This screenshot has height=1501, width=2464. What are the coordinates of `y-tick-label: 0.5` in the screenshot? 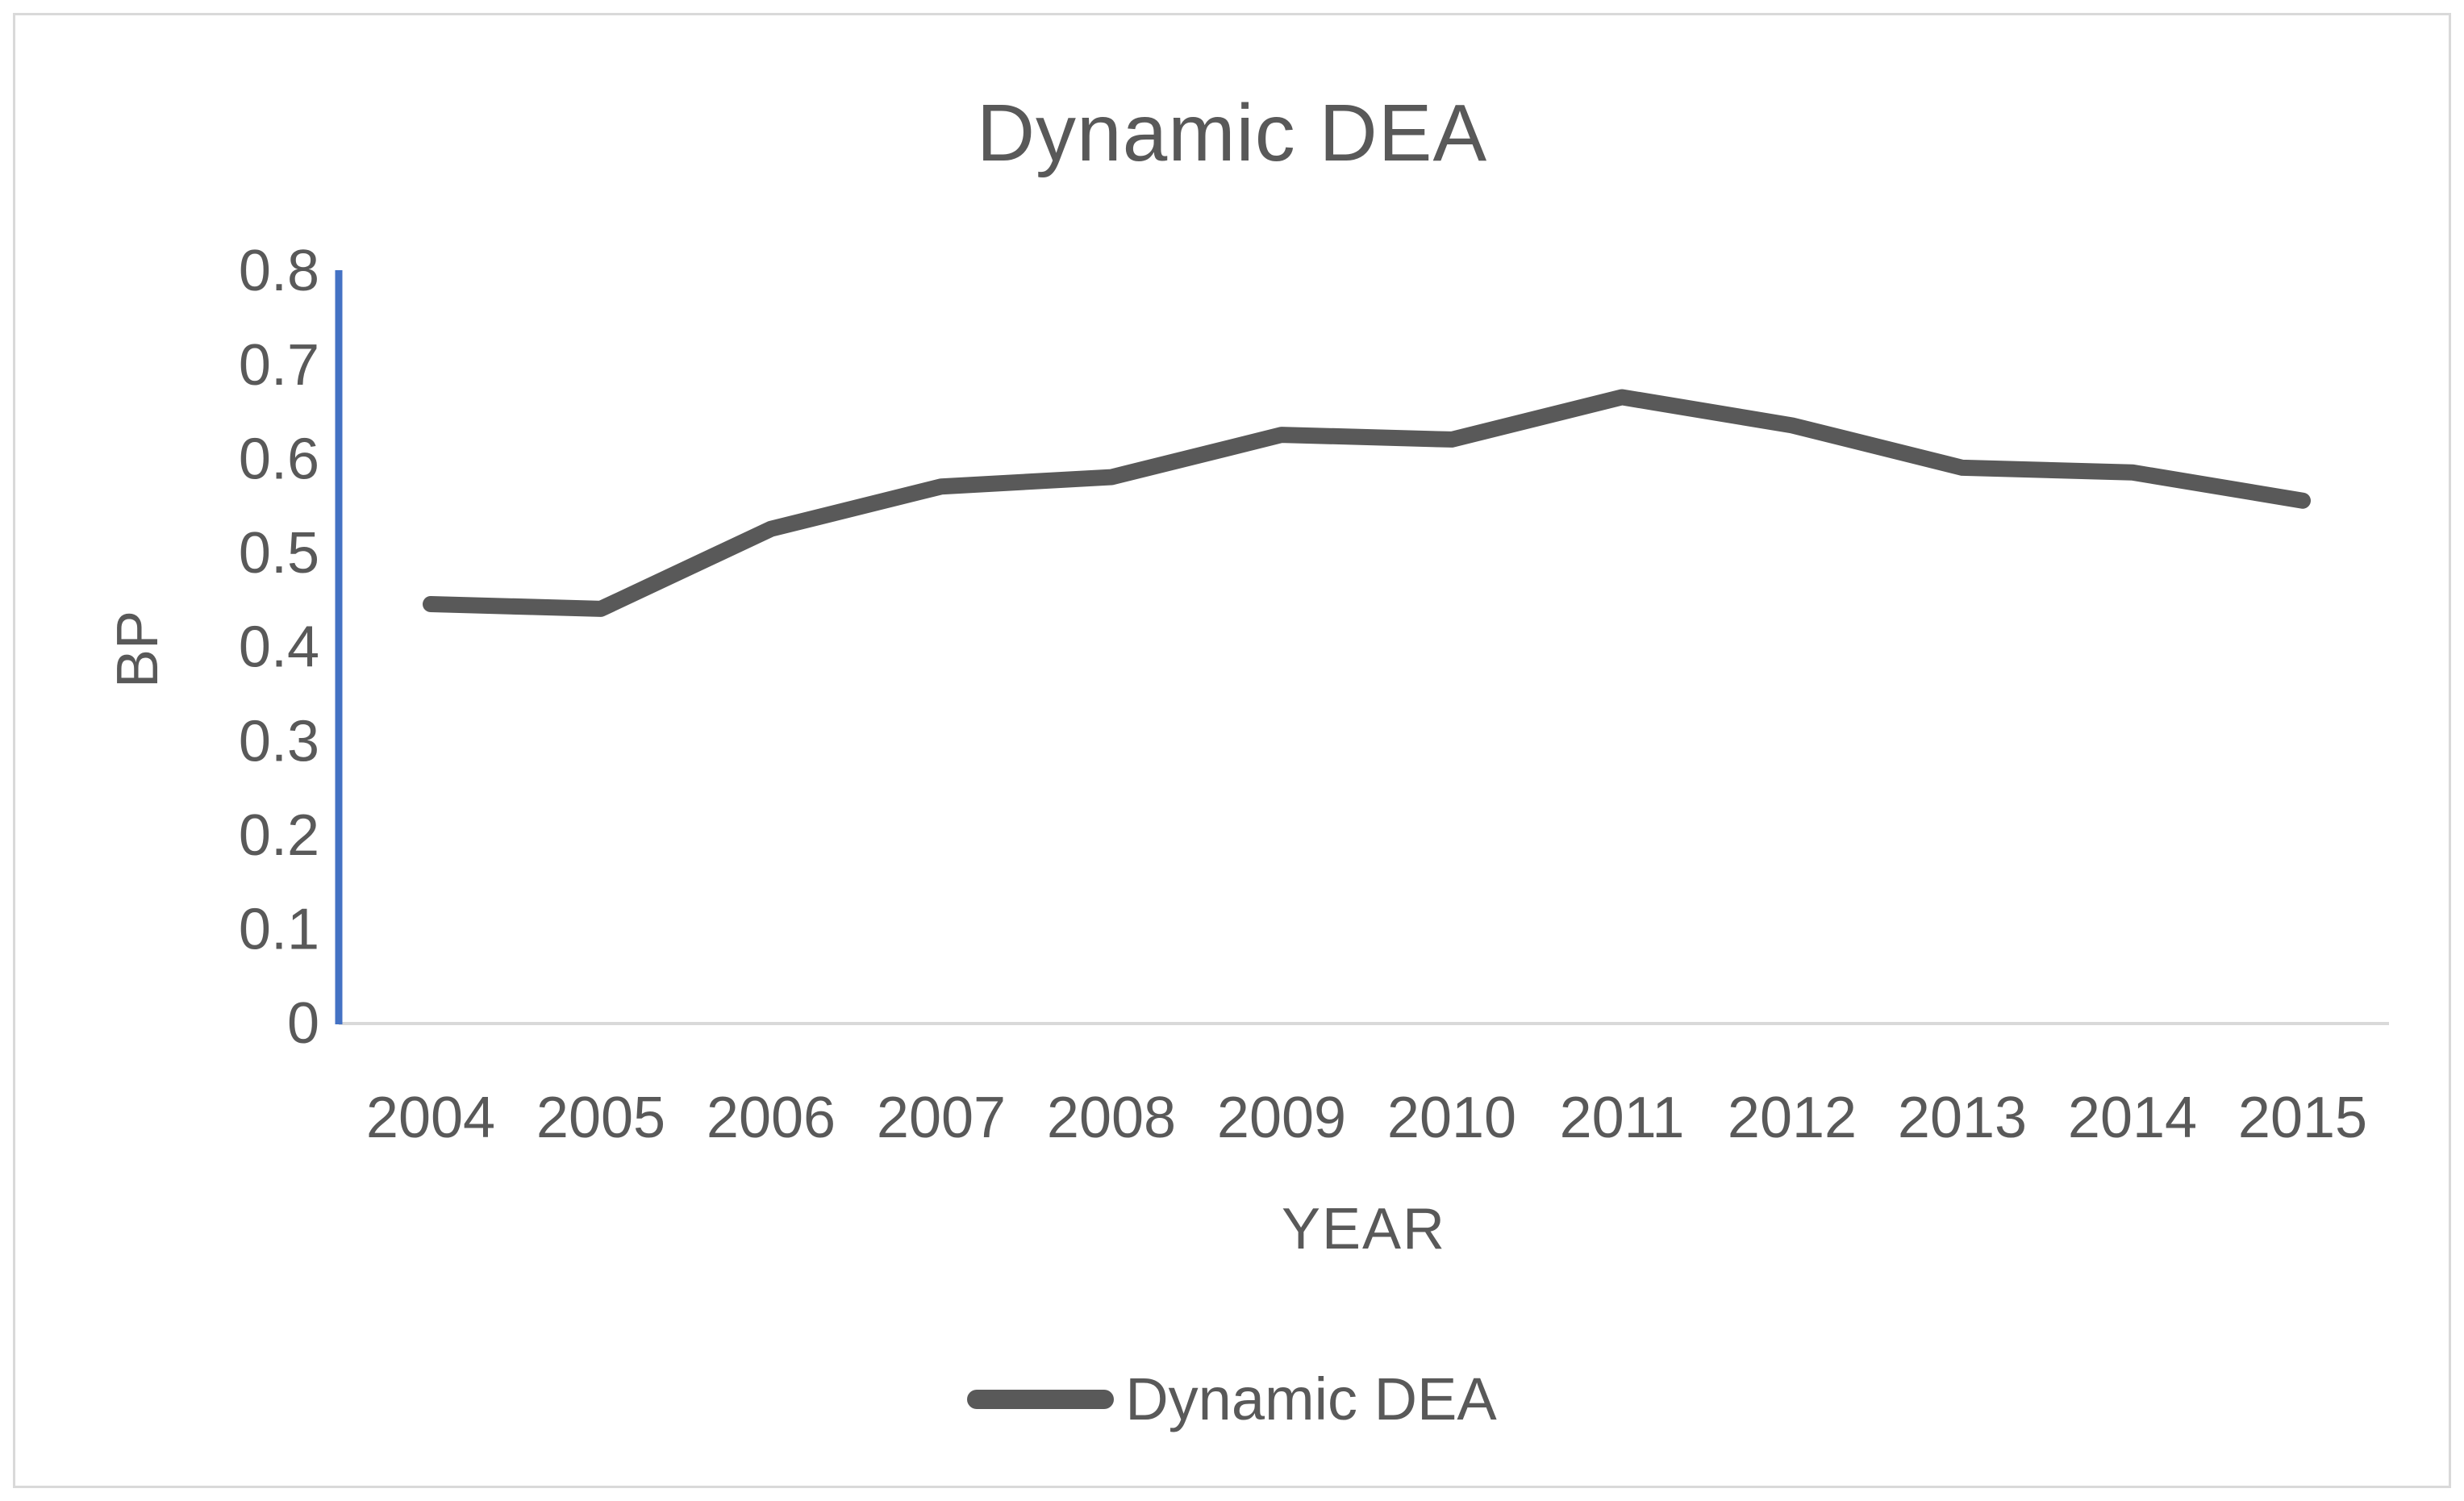 It's located at (279, 553).